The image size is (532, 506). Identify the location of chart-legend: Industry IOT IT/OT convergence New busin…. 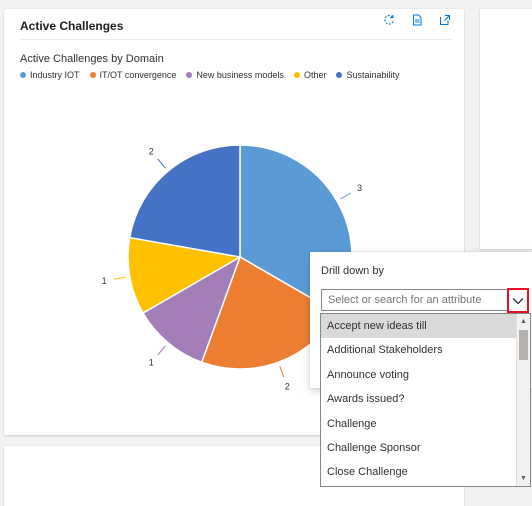
(209, 75).